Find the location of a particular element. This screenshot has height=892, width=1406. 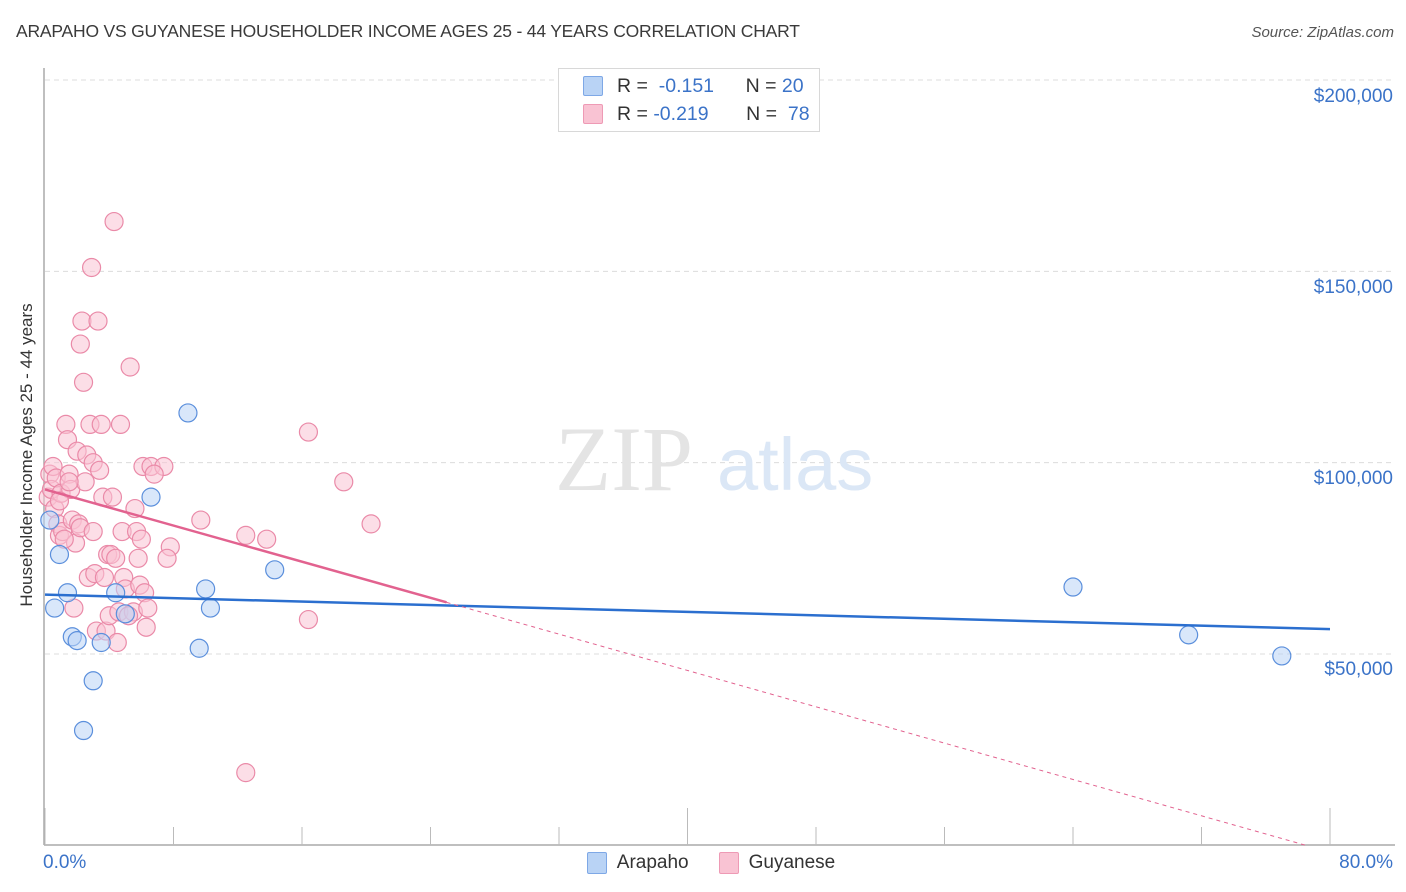

correlation-legend: R = -0.151 N = 20 R = -0.219 N = 78 is located at coordinates (689, 100).